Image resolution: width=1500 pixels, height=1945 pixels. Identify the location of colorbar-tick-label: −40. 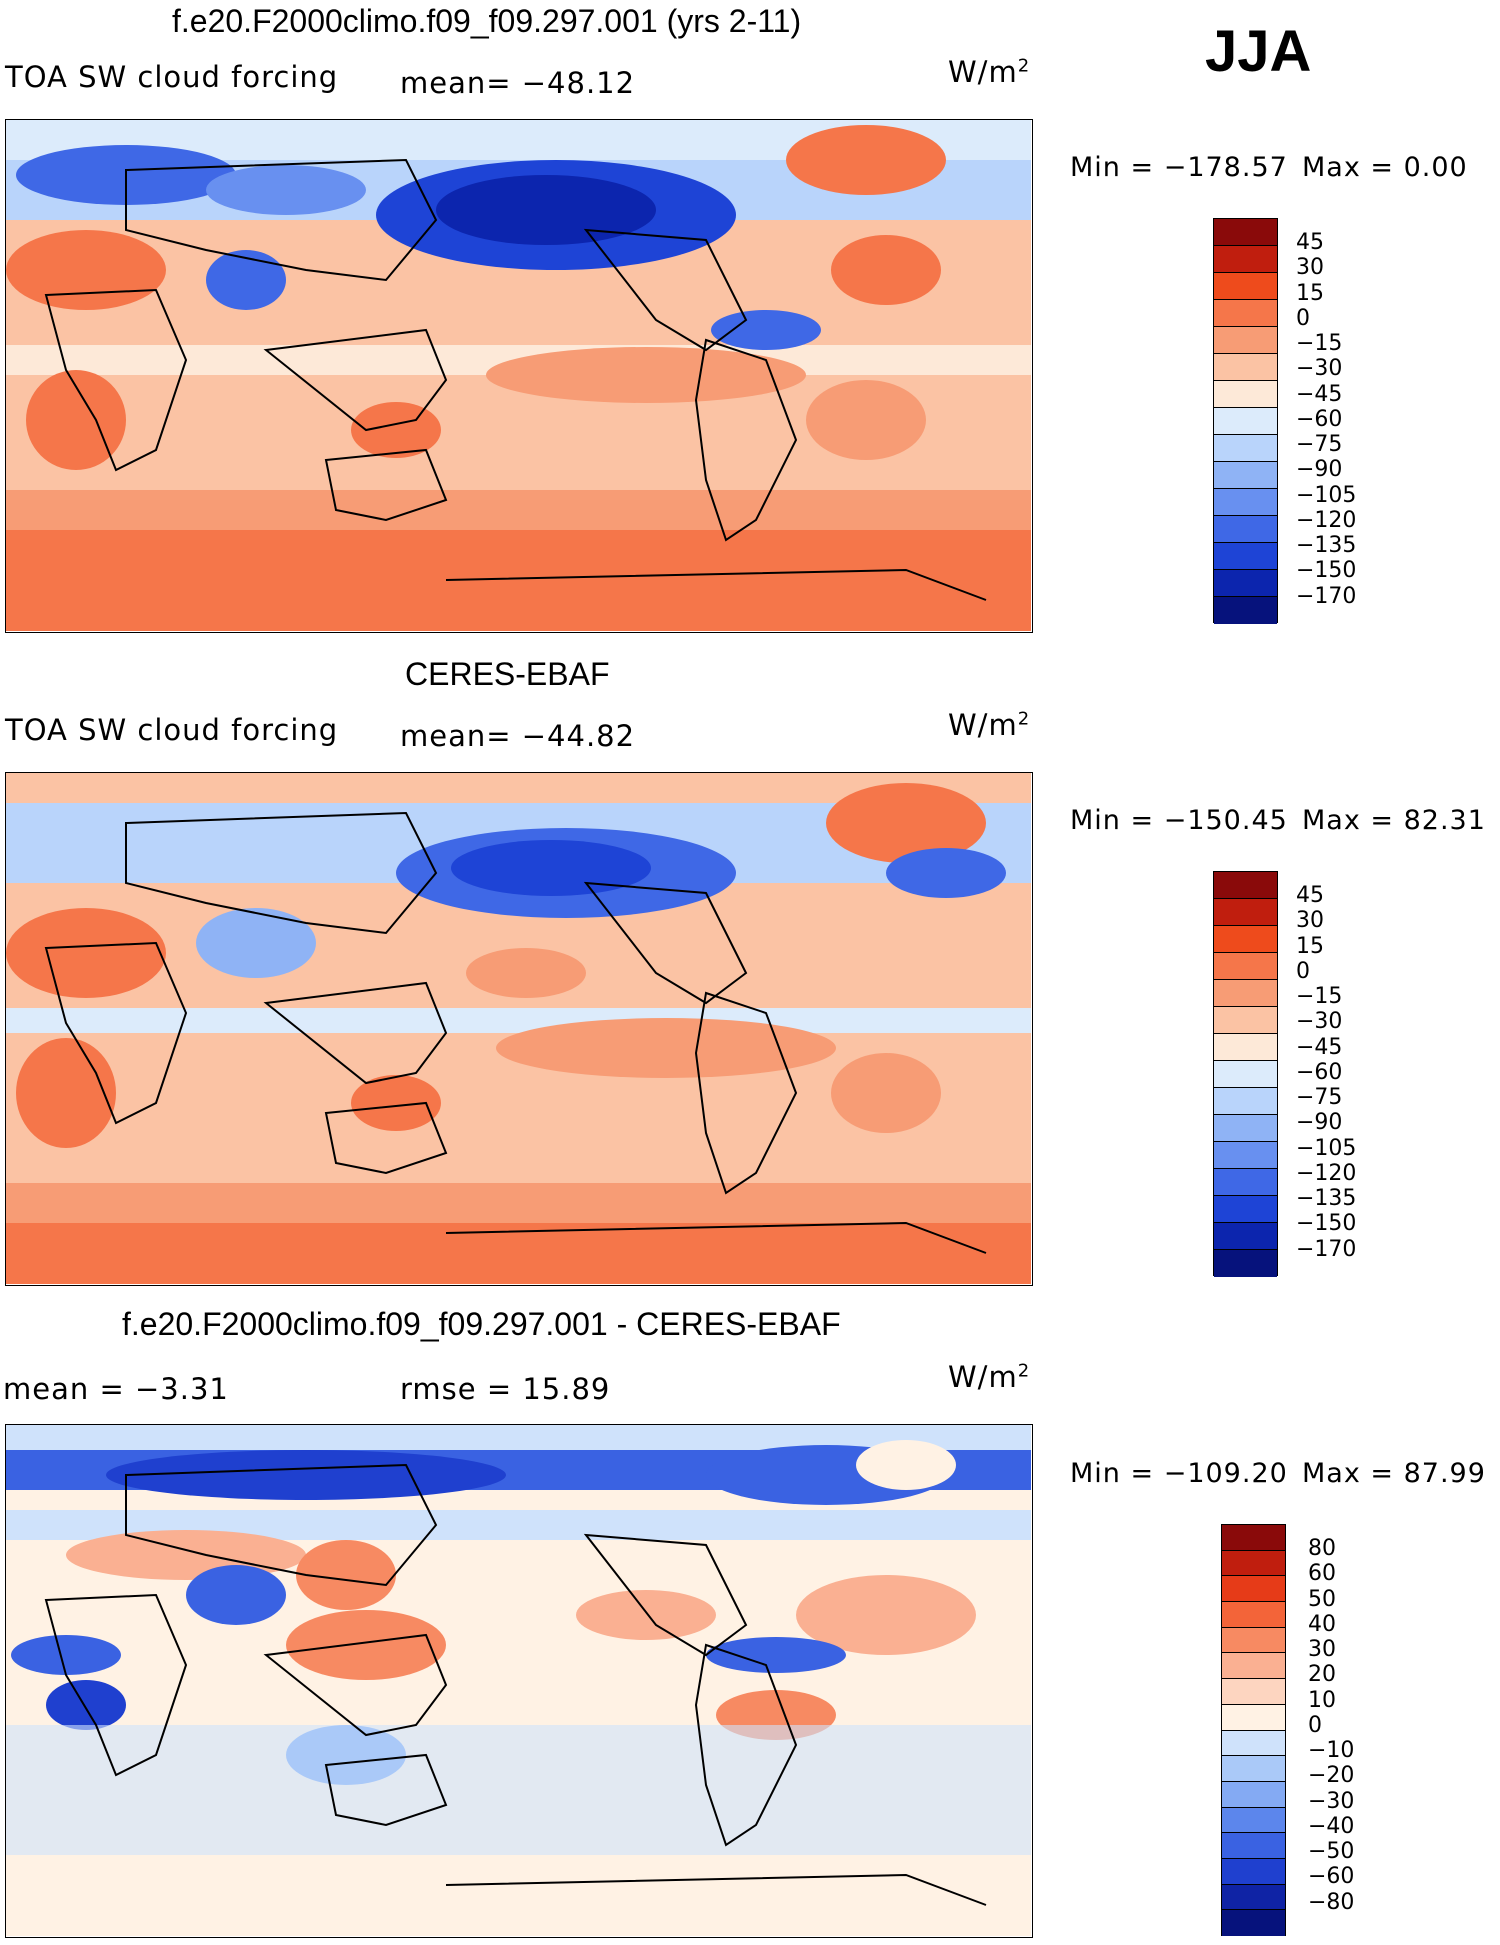
(1331, 1826).